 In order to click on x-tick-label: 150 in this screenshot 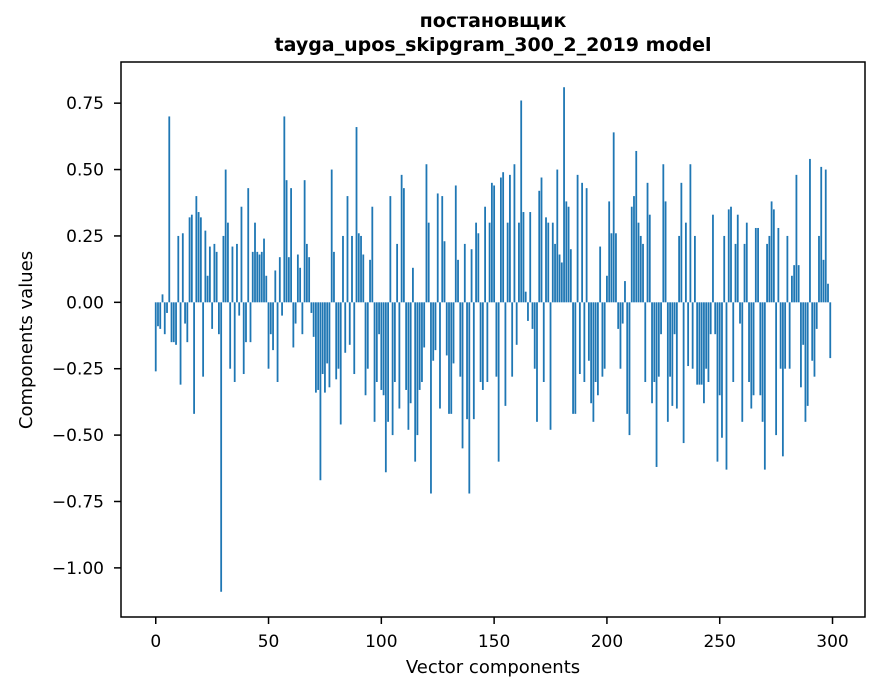, I will do `click(494, 642)`.